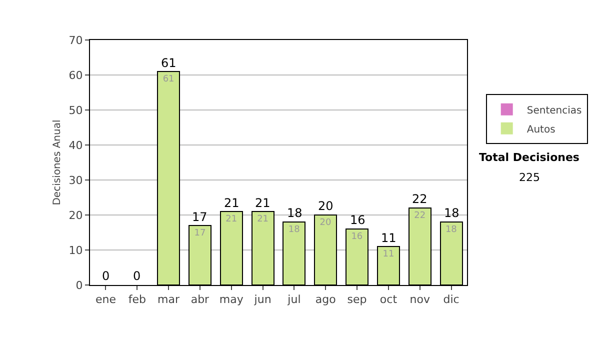 This screenshot has width=600, height=340. What do you see at coordinates (137, 299) in the screenshot?
I see `x-tick-label: feb` at bounding box center [137, 299].